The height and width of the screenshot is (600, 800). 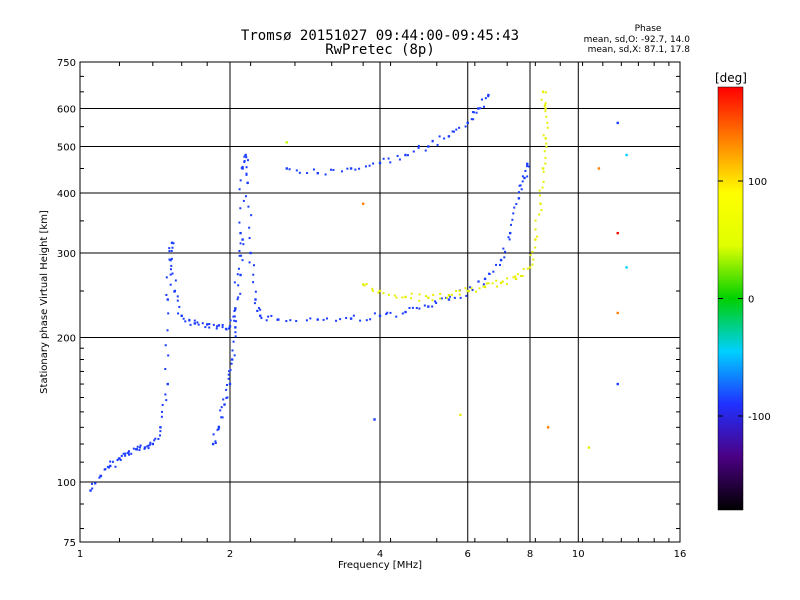 What do you see at coordinates (66, 303) in the screenshot?
I see `y-axis-ticks: 75 100 200 300 400 500 600 750` at bounding box center [66, 303].